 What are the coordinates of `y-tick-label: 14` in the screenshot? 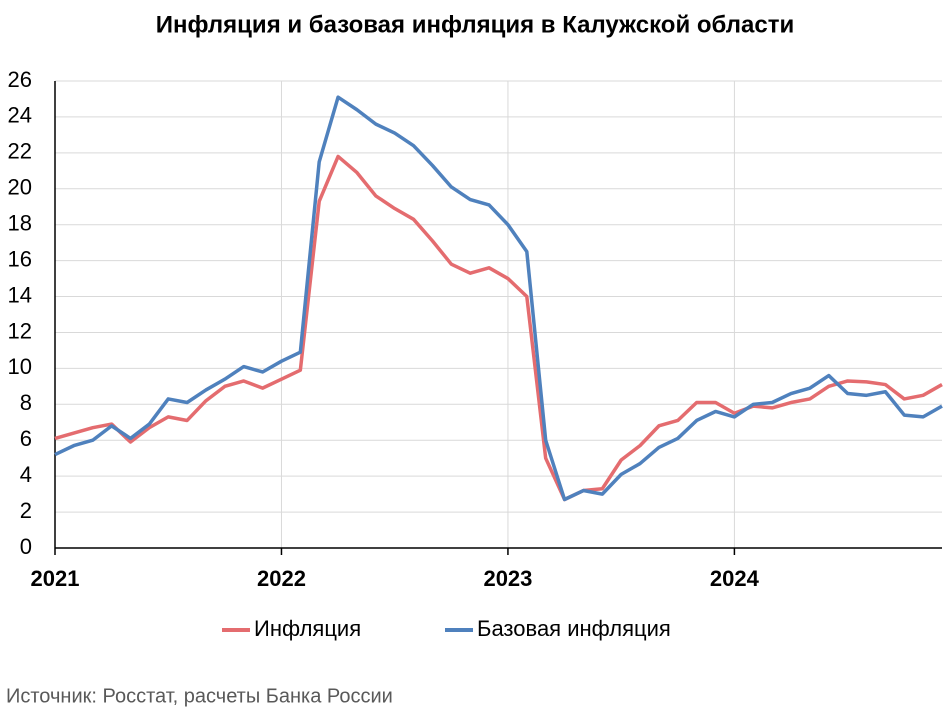 It's located at (20, 294).